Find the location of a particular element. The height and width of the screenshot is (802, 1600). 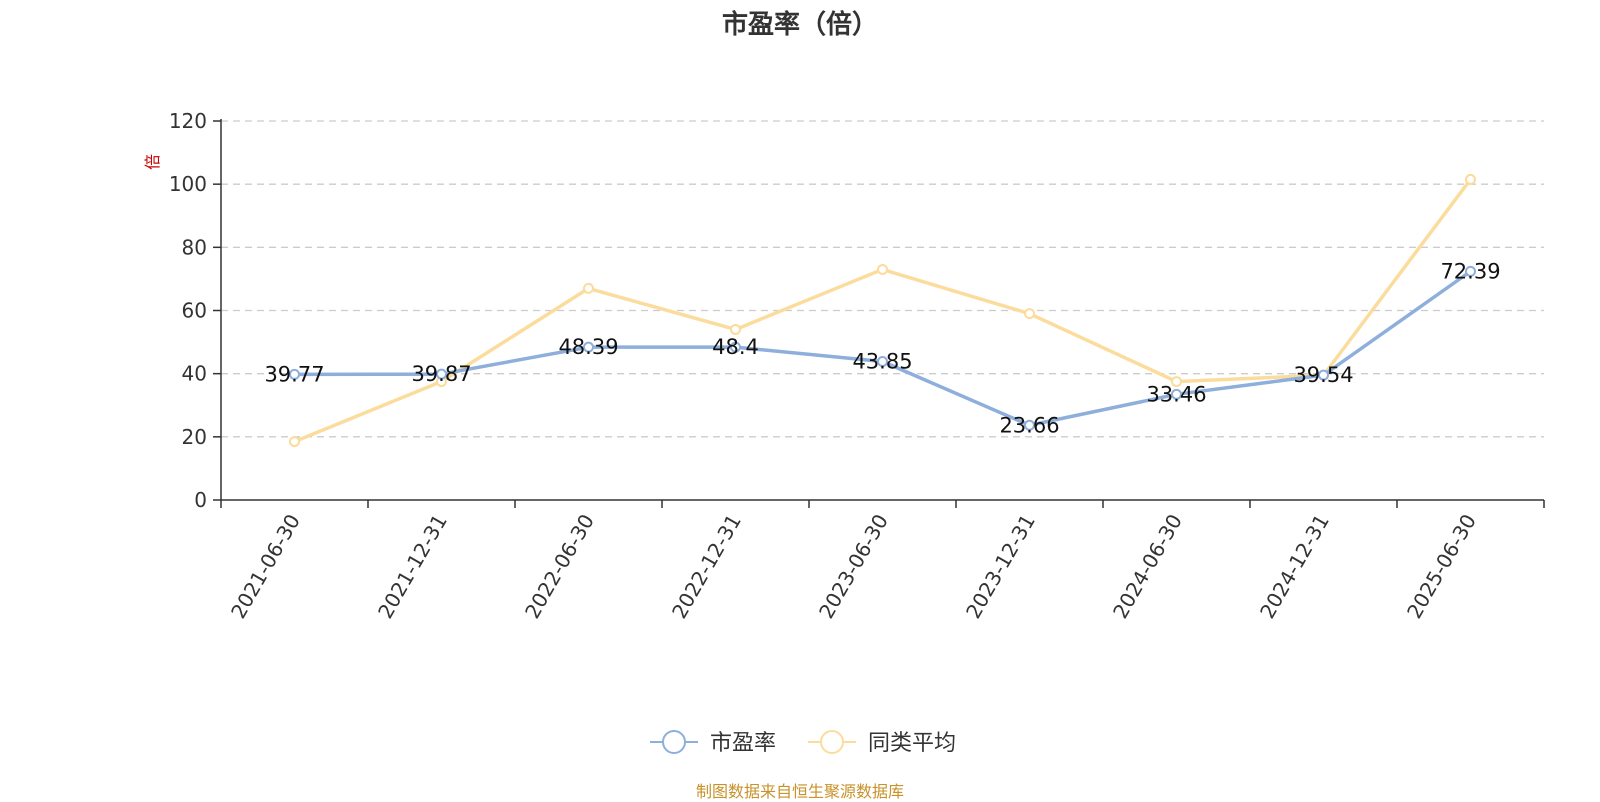

legend-label: 市盈率 is located at coordinates (743, 743).